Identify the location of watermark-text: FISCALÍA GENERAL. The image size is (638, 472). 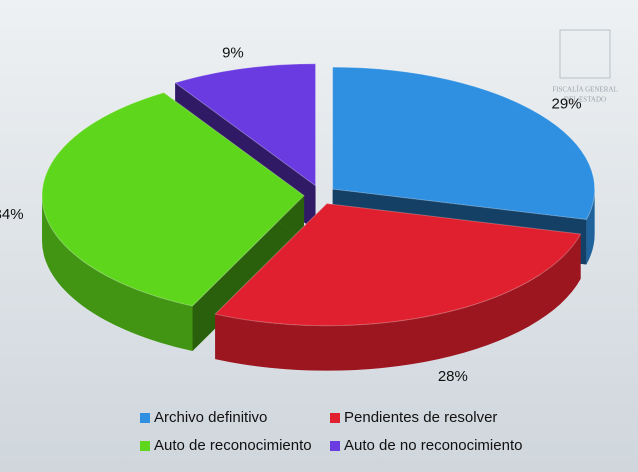
(585, 90).